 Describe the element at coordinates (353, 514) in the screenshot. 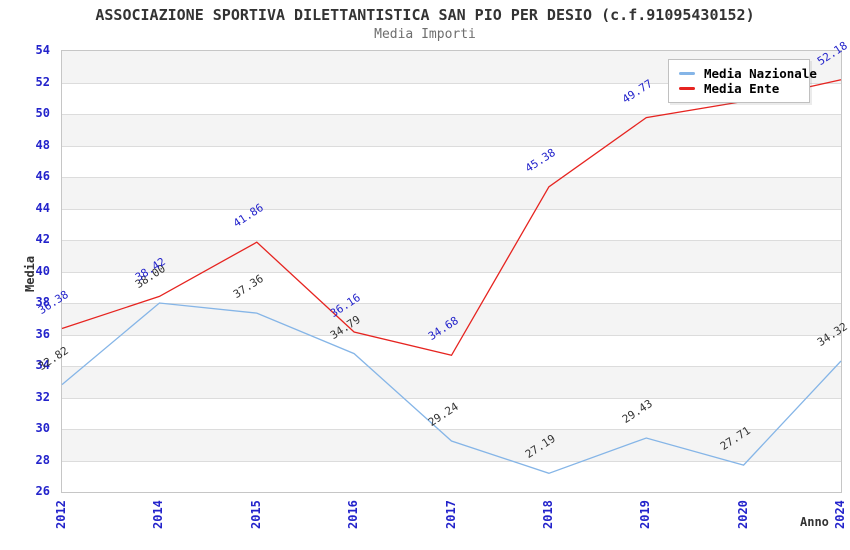

I see `x-tick-label: 2016` at that location.